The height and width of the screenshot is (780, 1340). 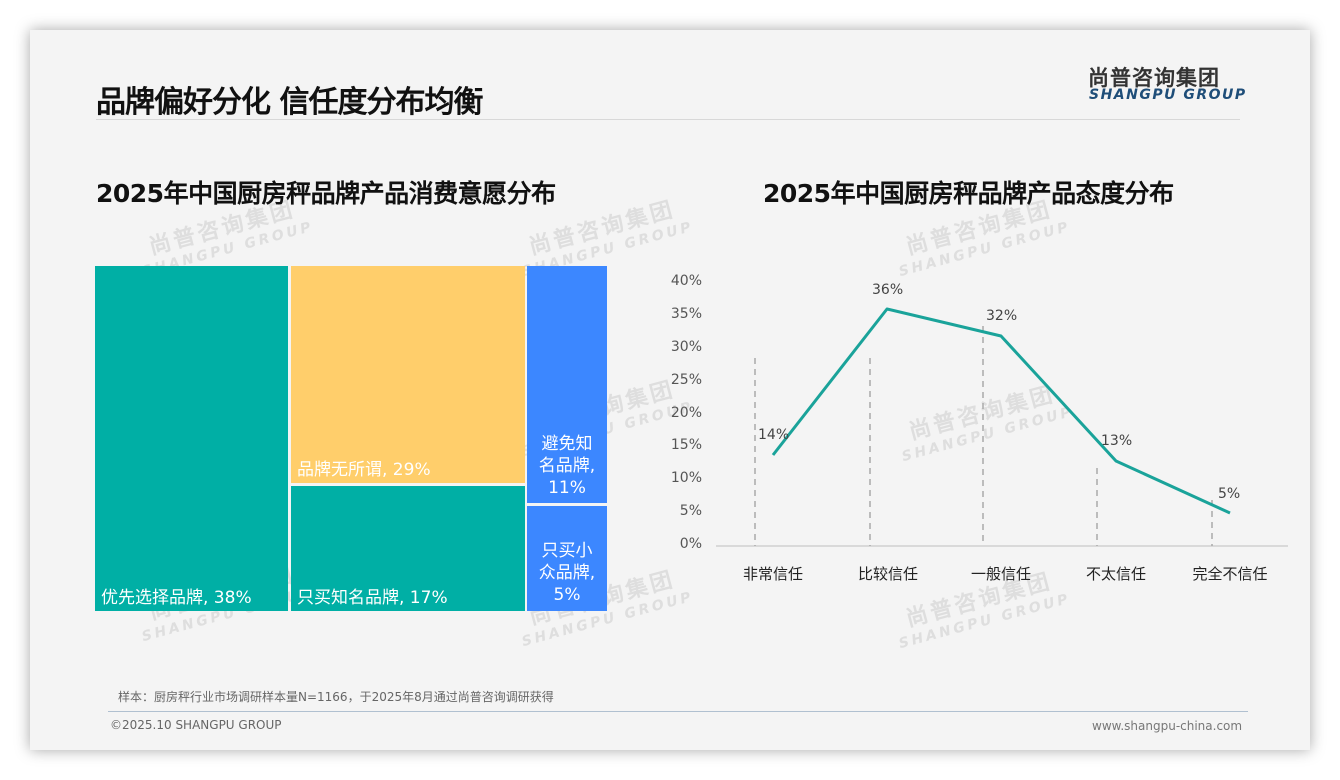 I want to click on treemap-cell-avoid-famous: 避免知 名品牌, 11%, so click(x=567, y=384).